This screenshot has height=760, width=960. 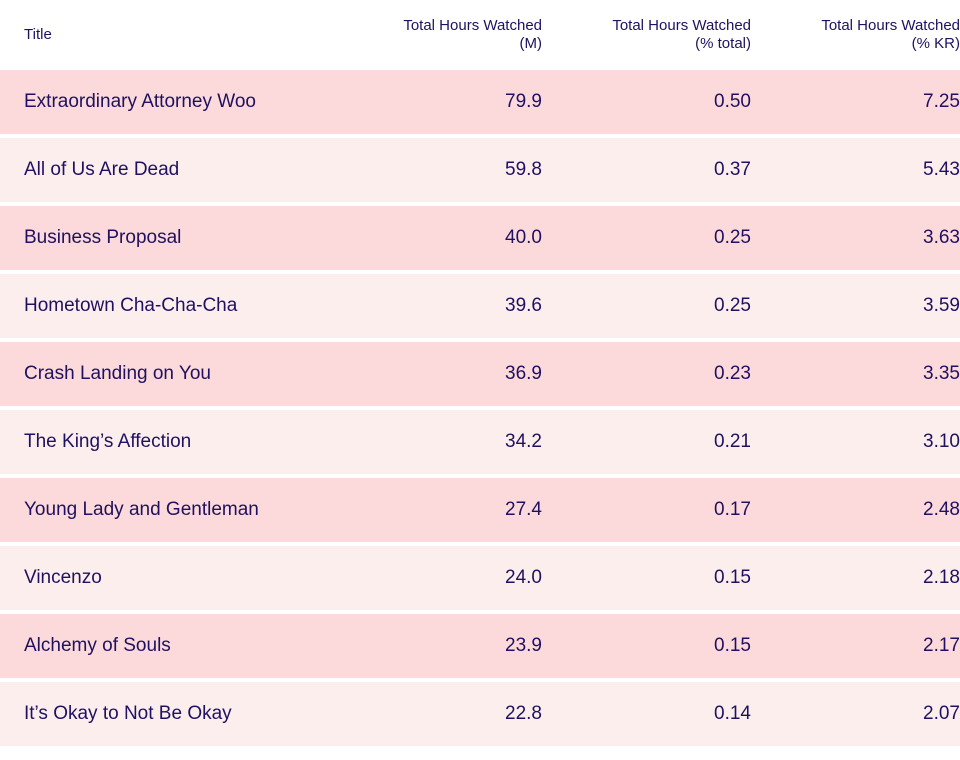 I want to click on row-hours-pct-total: 0.21, so click(x=732, y=441).